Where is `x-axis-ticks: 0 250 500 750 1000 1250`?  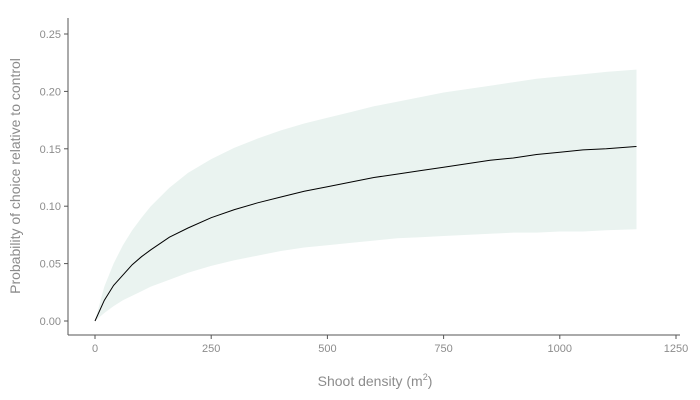 x-axis-ticks: 0 250 500 750 1000 1250 is located at coordinates (390, 345).